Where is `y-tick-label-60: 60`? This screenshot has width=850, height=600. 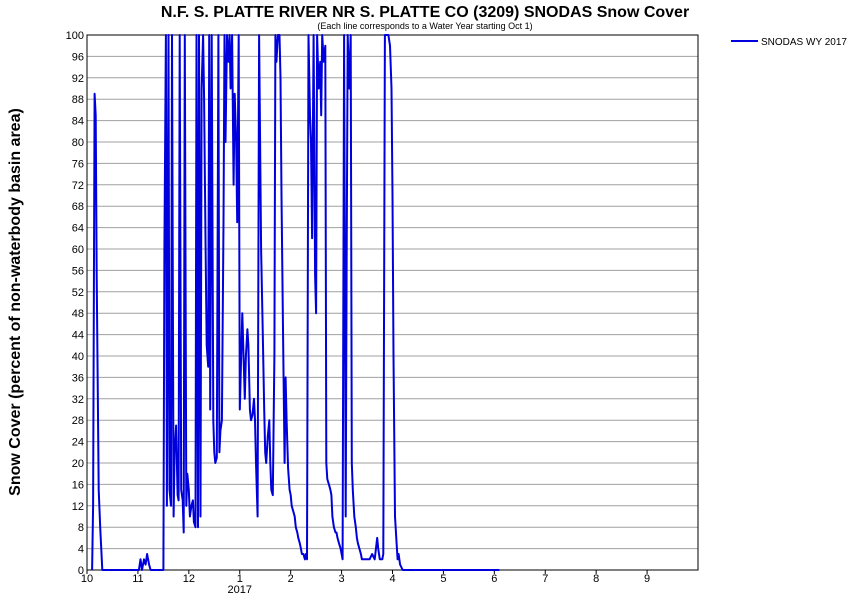 y-tick-label-60: 60 is located at coordinates (78, 250).